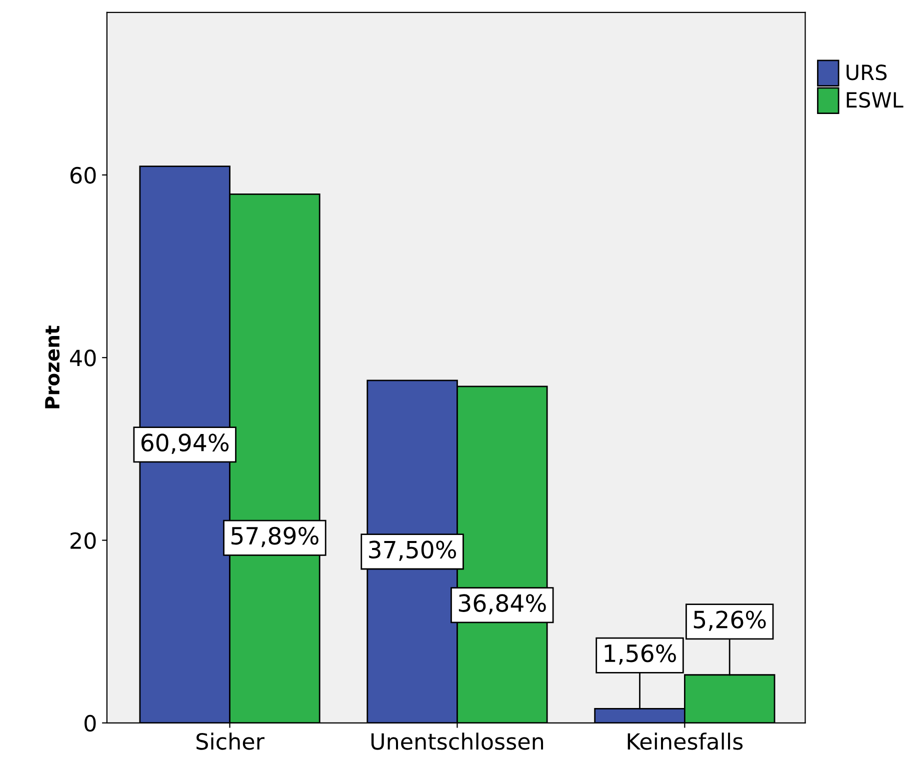  Describe the element at coordinates (866, 72) in the screenshot. I see `legend-label: URS` at that location.